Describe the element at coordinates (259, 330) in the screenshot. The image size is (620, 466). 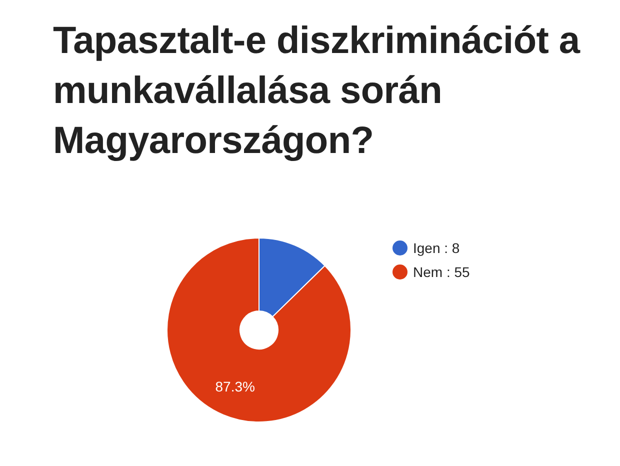
I see `donut-slice` at that location.